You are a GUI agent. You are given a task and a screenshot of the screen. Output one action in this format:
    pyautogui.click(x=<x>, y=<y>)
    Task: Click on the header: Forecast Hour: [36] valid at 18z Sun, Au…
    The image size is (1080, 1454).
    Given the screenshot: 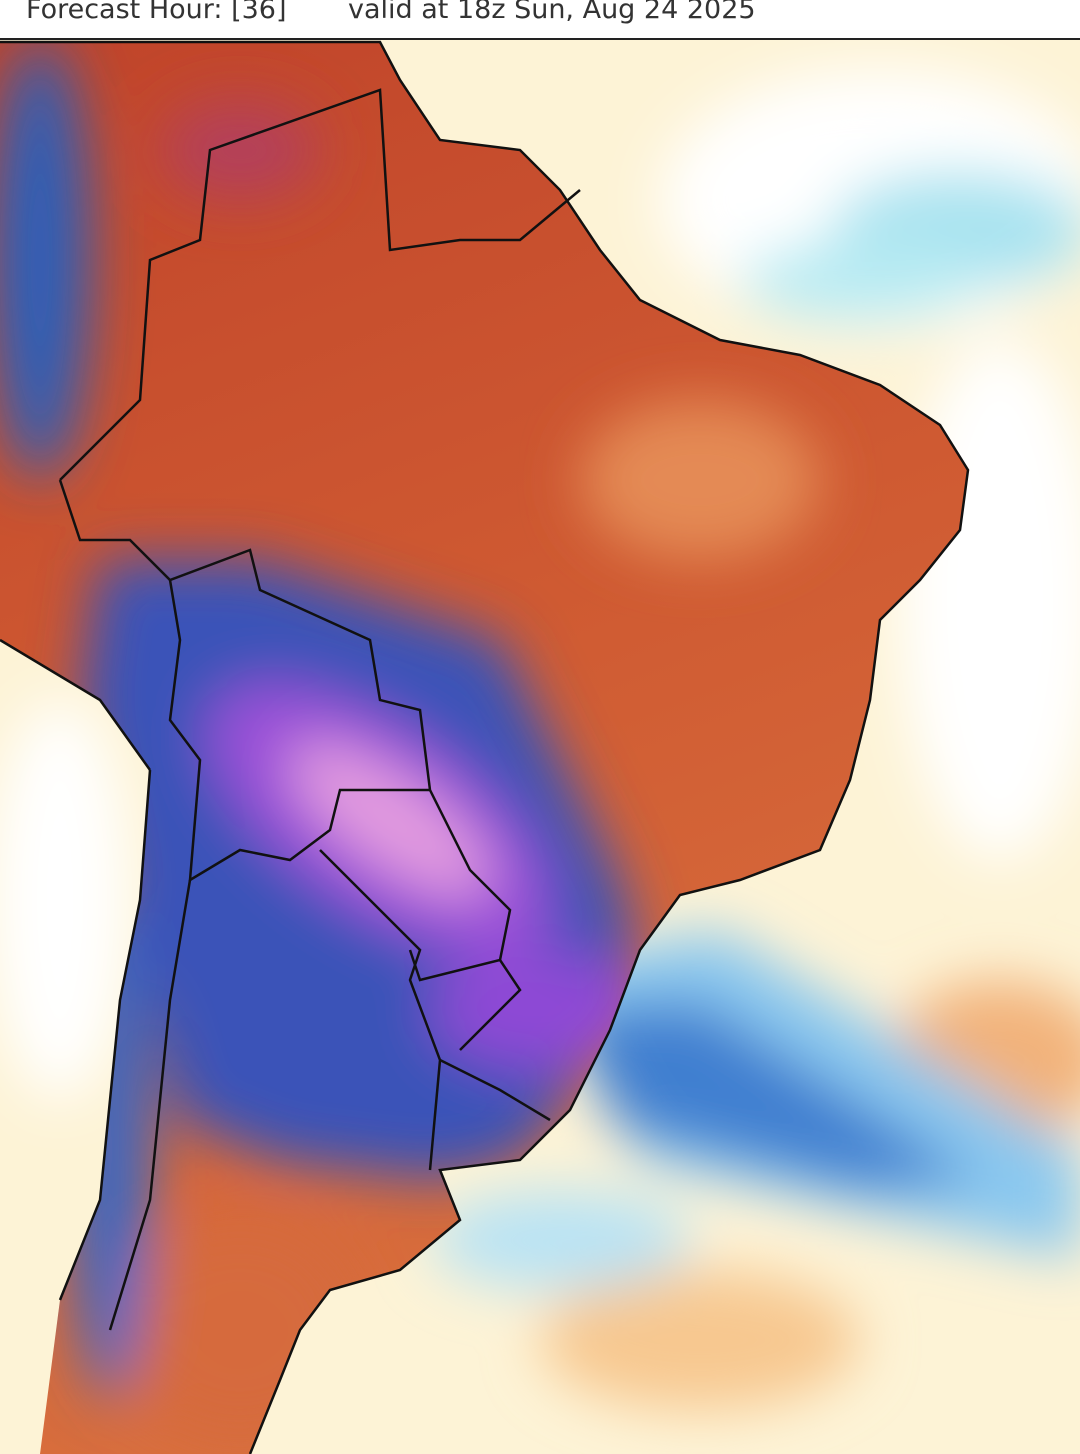 What is the action you would take?
    pyautogui.click(x=540, y=20)
    